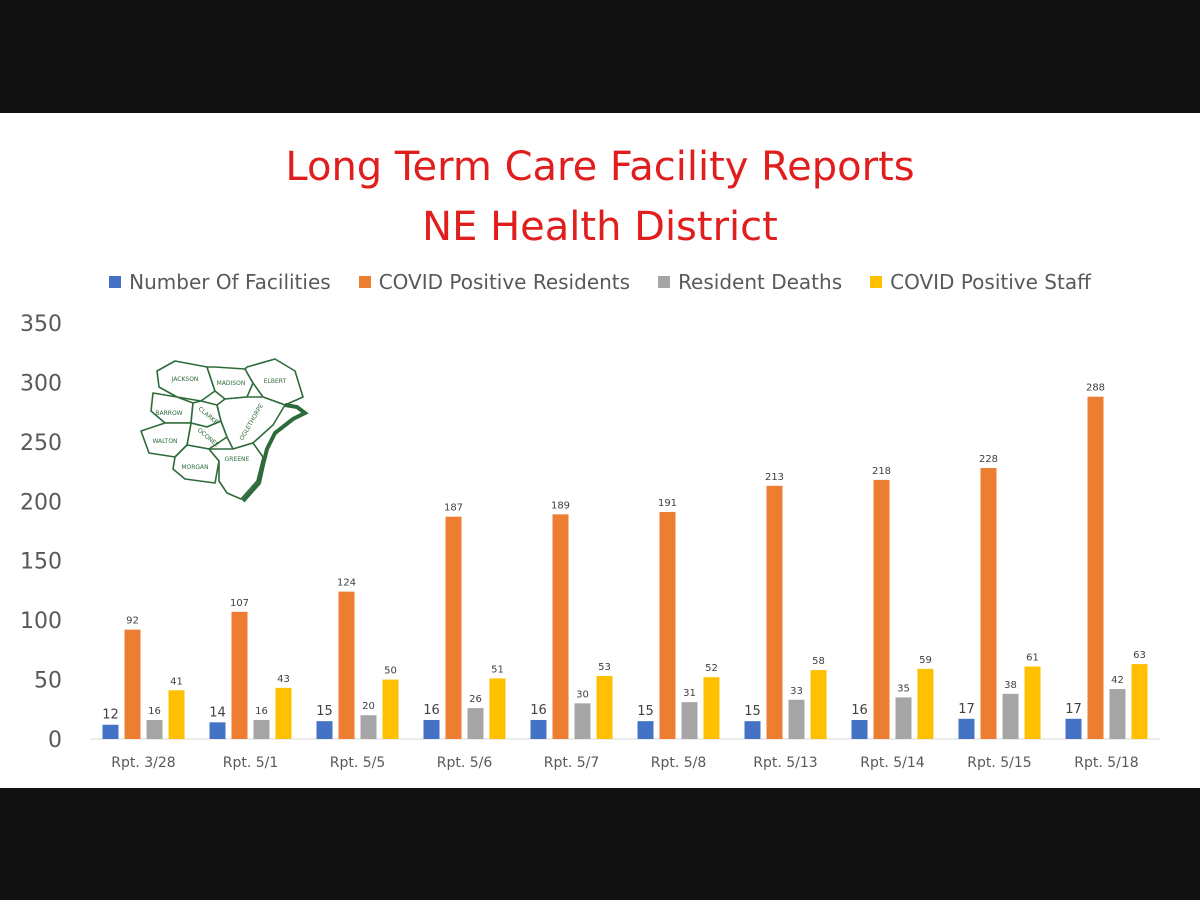 Image resolution: width=1200 pixels, height=900 pixels. I want to click on data-label: 33, so click(796, 691).